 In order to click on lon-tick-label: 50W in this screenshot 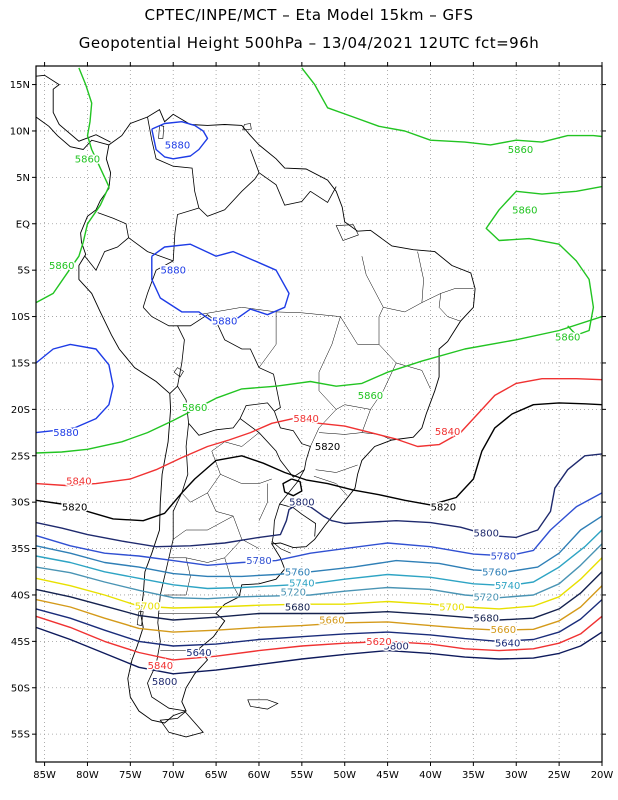, I will do `click(344, 775)`.